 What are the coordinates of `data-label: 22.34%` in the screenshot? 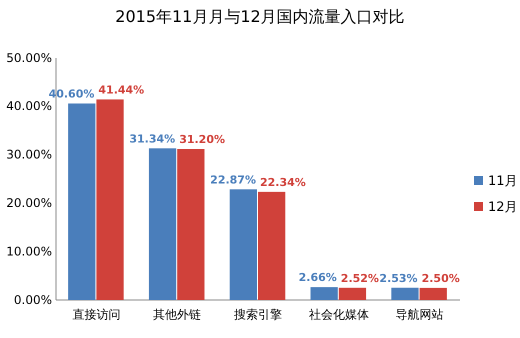 It's located at (283, 182).